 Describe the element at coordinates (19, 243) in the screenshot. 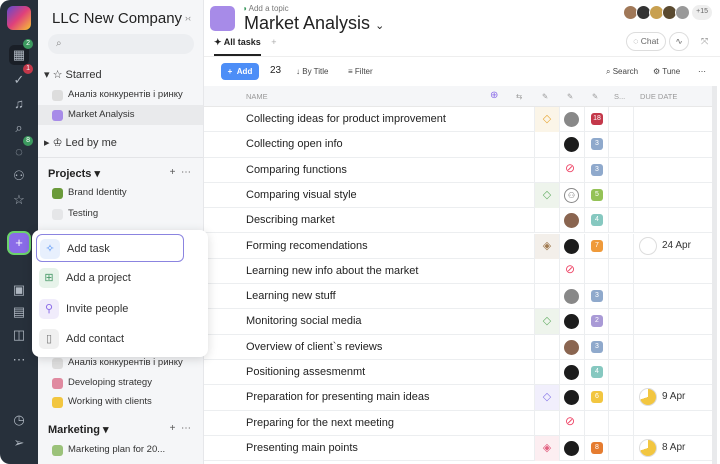

I see `add-icon: +` at that location.